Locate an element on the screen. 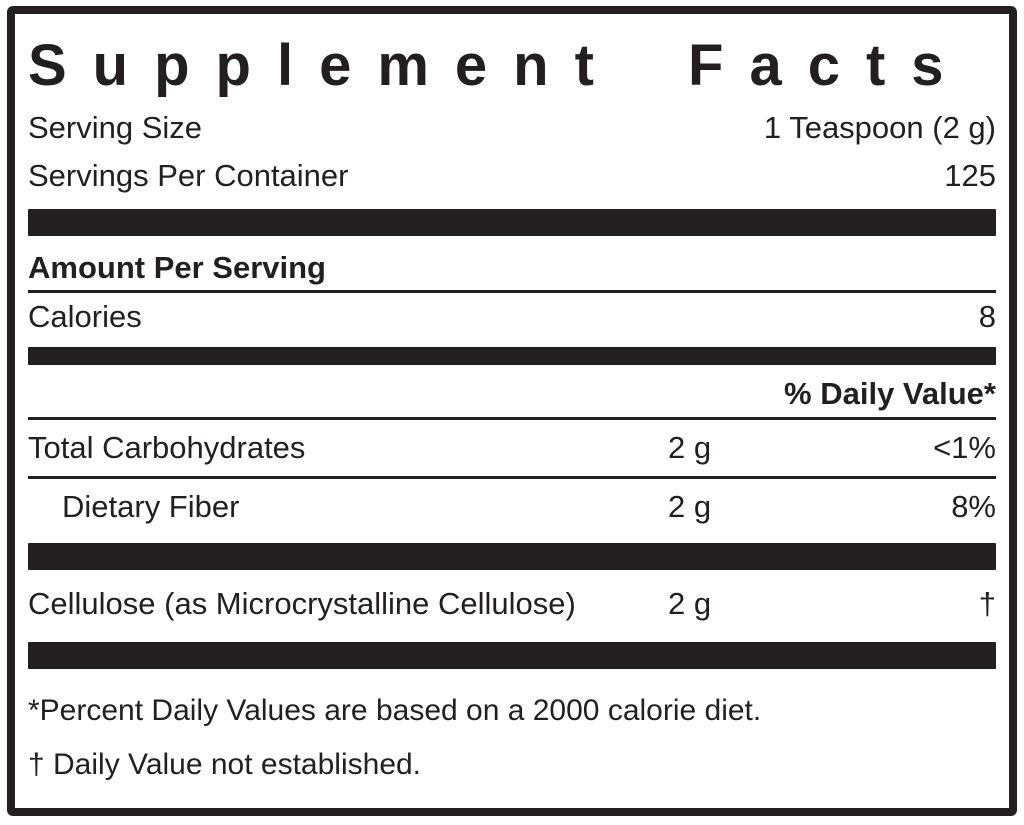 Image resolution: width=1024 pixels, height=825 pixels. calories-row: Calories 8 is located at coordinates (512, 317).